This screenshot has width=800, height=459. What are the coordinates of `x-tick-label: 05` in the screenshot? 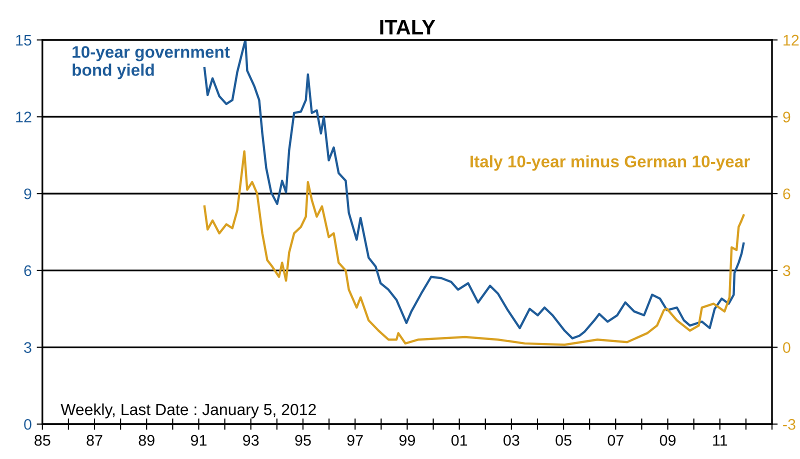 It's located at (564, 440).